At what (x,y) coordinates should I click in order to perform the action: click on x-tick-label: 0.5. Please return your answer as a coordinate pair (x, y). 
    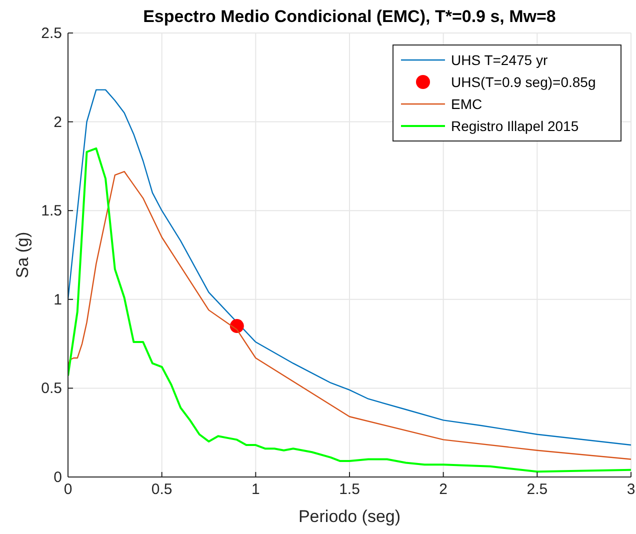
    Looking at the image, I should click on (161, 489).